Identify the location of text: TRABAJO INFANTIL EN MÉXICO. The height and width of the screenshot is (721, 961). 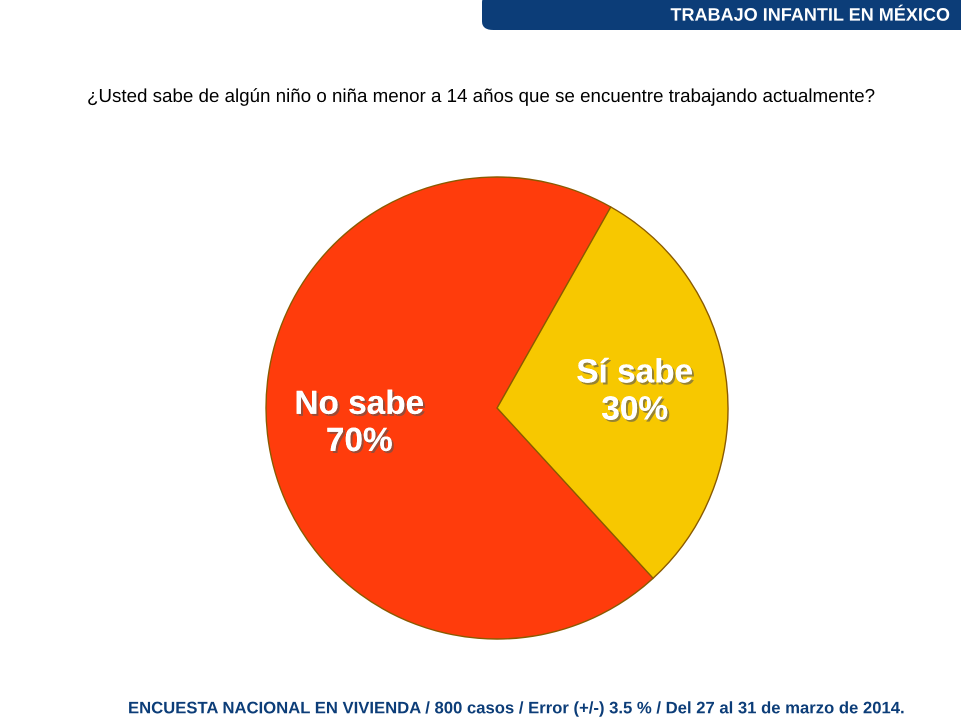
(810, 12).